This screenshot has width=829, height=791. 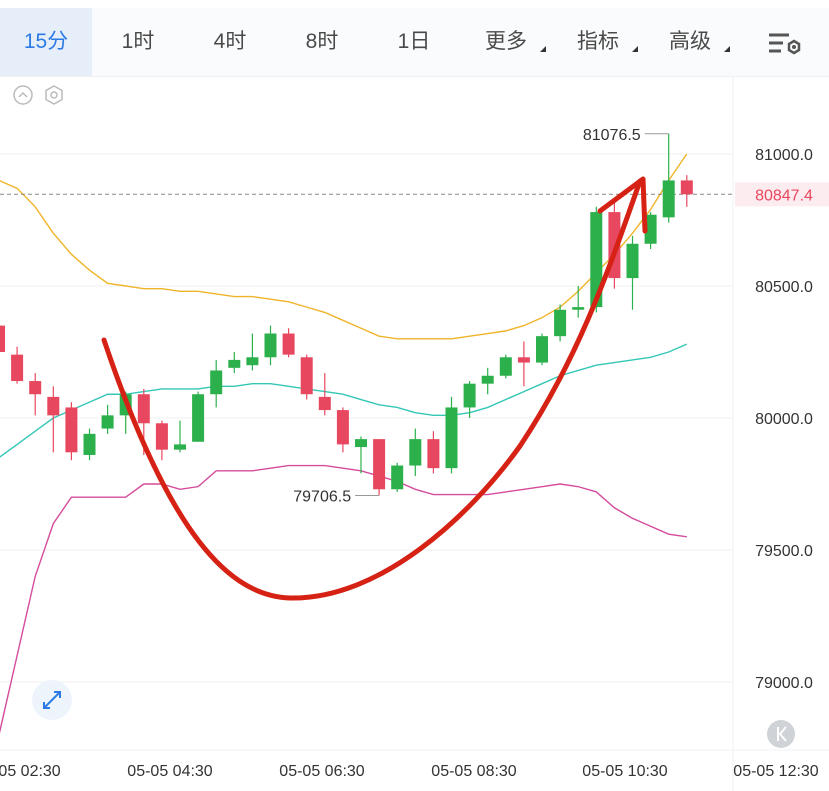 What do you see at coordinates (170, 771) in the screenshot?
I see `x-tick-label: 05-05 04:30` at bounding box center [170, 771].